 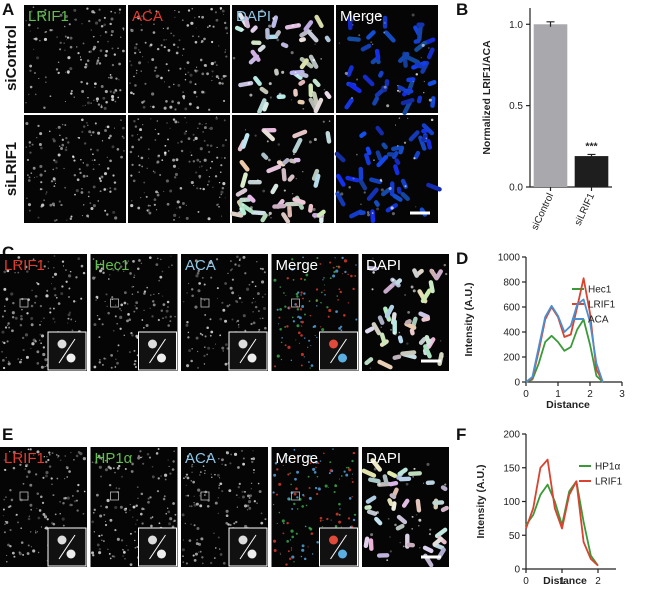 What do you see at coordinates (526, 581) in the screenshot?
I see `x-tick-label: 0` at bounding box center [526, 581].